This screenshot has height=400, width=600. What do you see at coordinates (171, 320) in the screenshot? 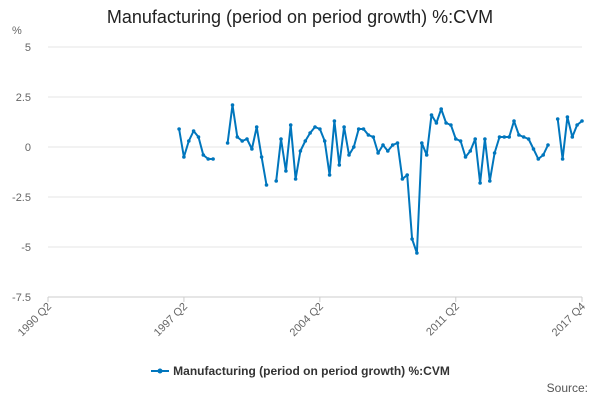
I see `x-tick-label: 1997 Q2` at bounding box center [171, 320].